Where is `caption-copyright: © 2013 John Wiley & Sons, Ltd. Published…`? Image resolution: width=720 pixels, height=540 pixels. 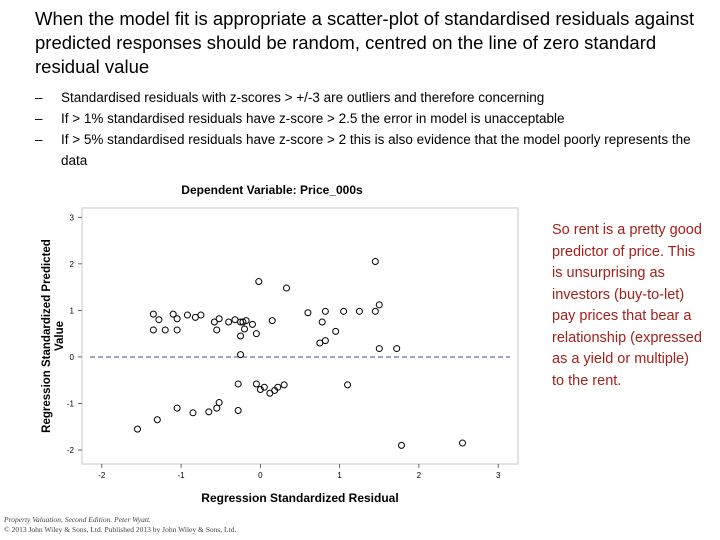 caption-copyright: © 2013 John Wiley & Sons, Ltd. Published… is located at coordinates (120, 529).